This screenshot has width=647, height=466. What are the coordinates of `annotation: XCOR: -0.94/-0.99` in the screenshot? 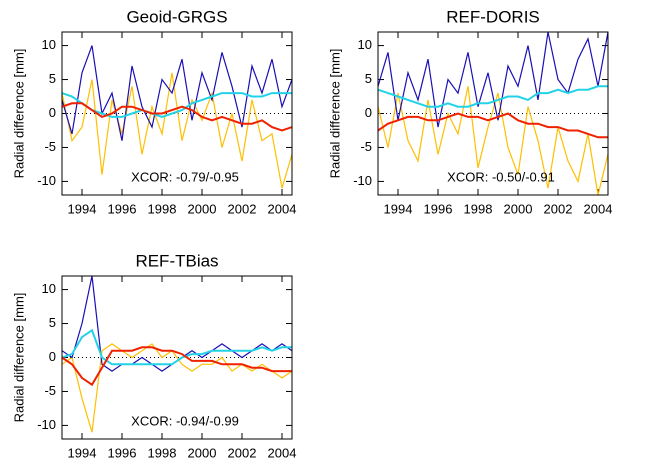 It's located at (185, 420).